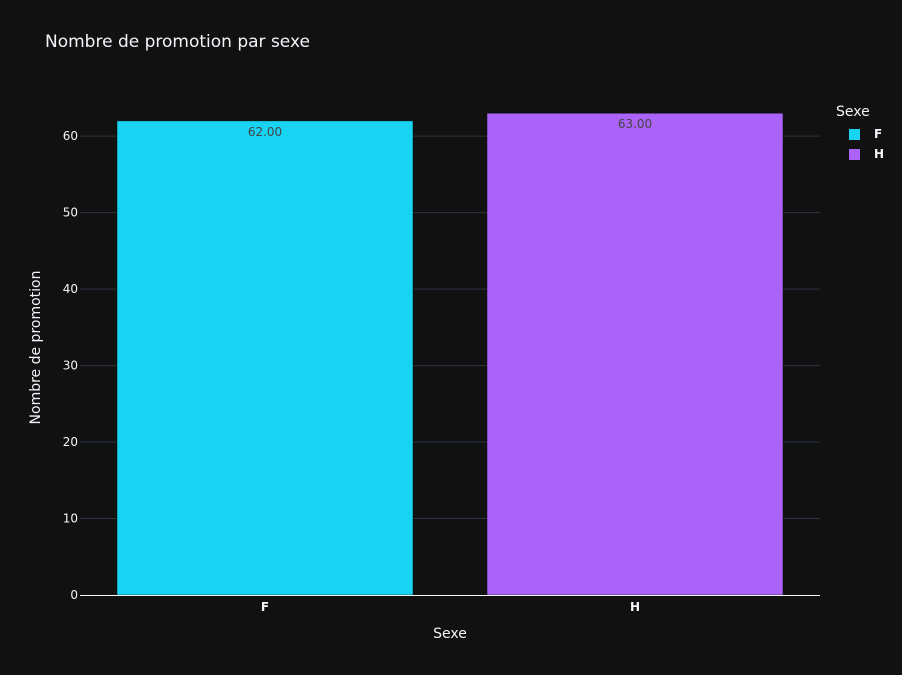 The image size is (902, 675). I want to click on x-axis-title: Sexe, so click(450, 634).